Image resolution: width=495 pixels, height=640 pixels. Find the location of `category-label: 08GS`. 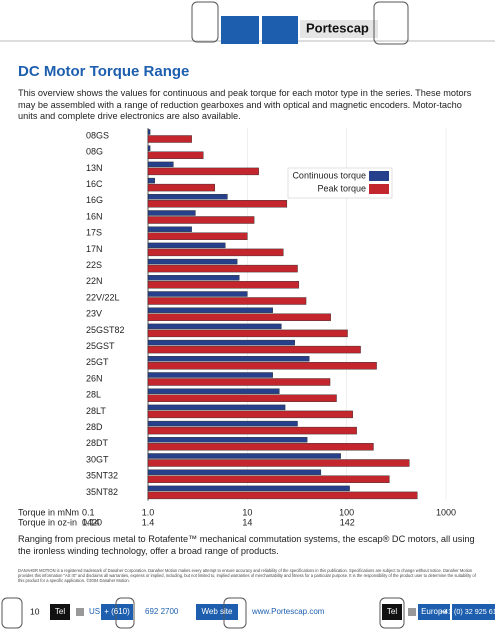

category-label: 08GS is located at coordinates (97, 135).